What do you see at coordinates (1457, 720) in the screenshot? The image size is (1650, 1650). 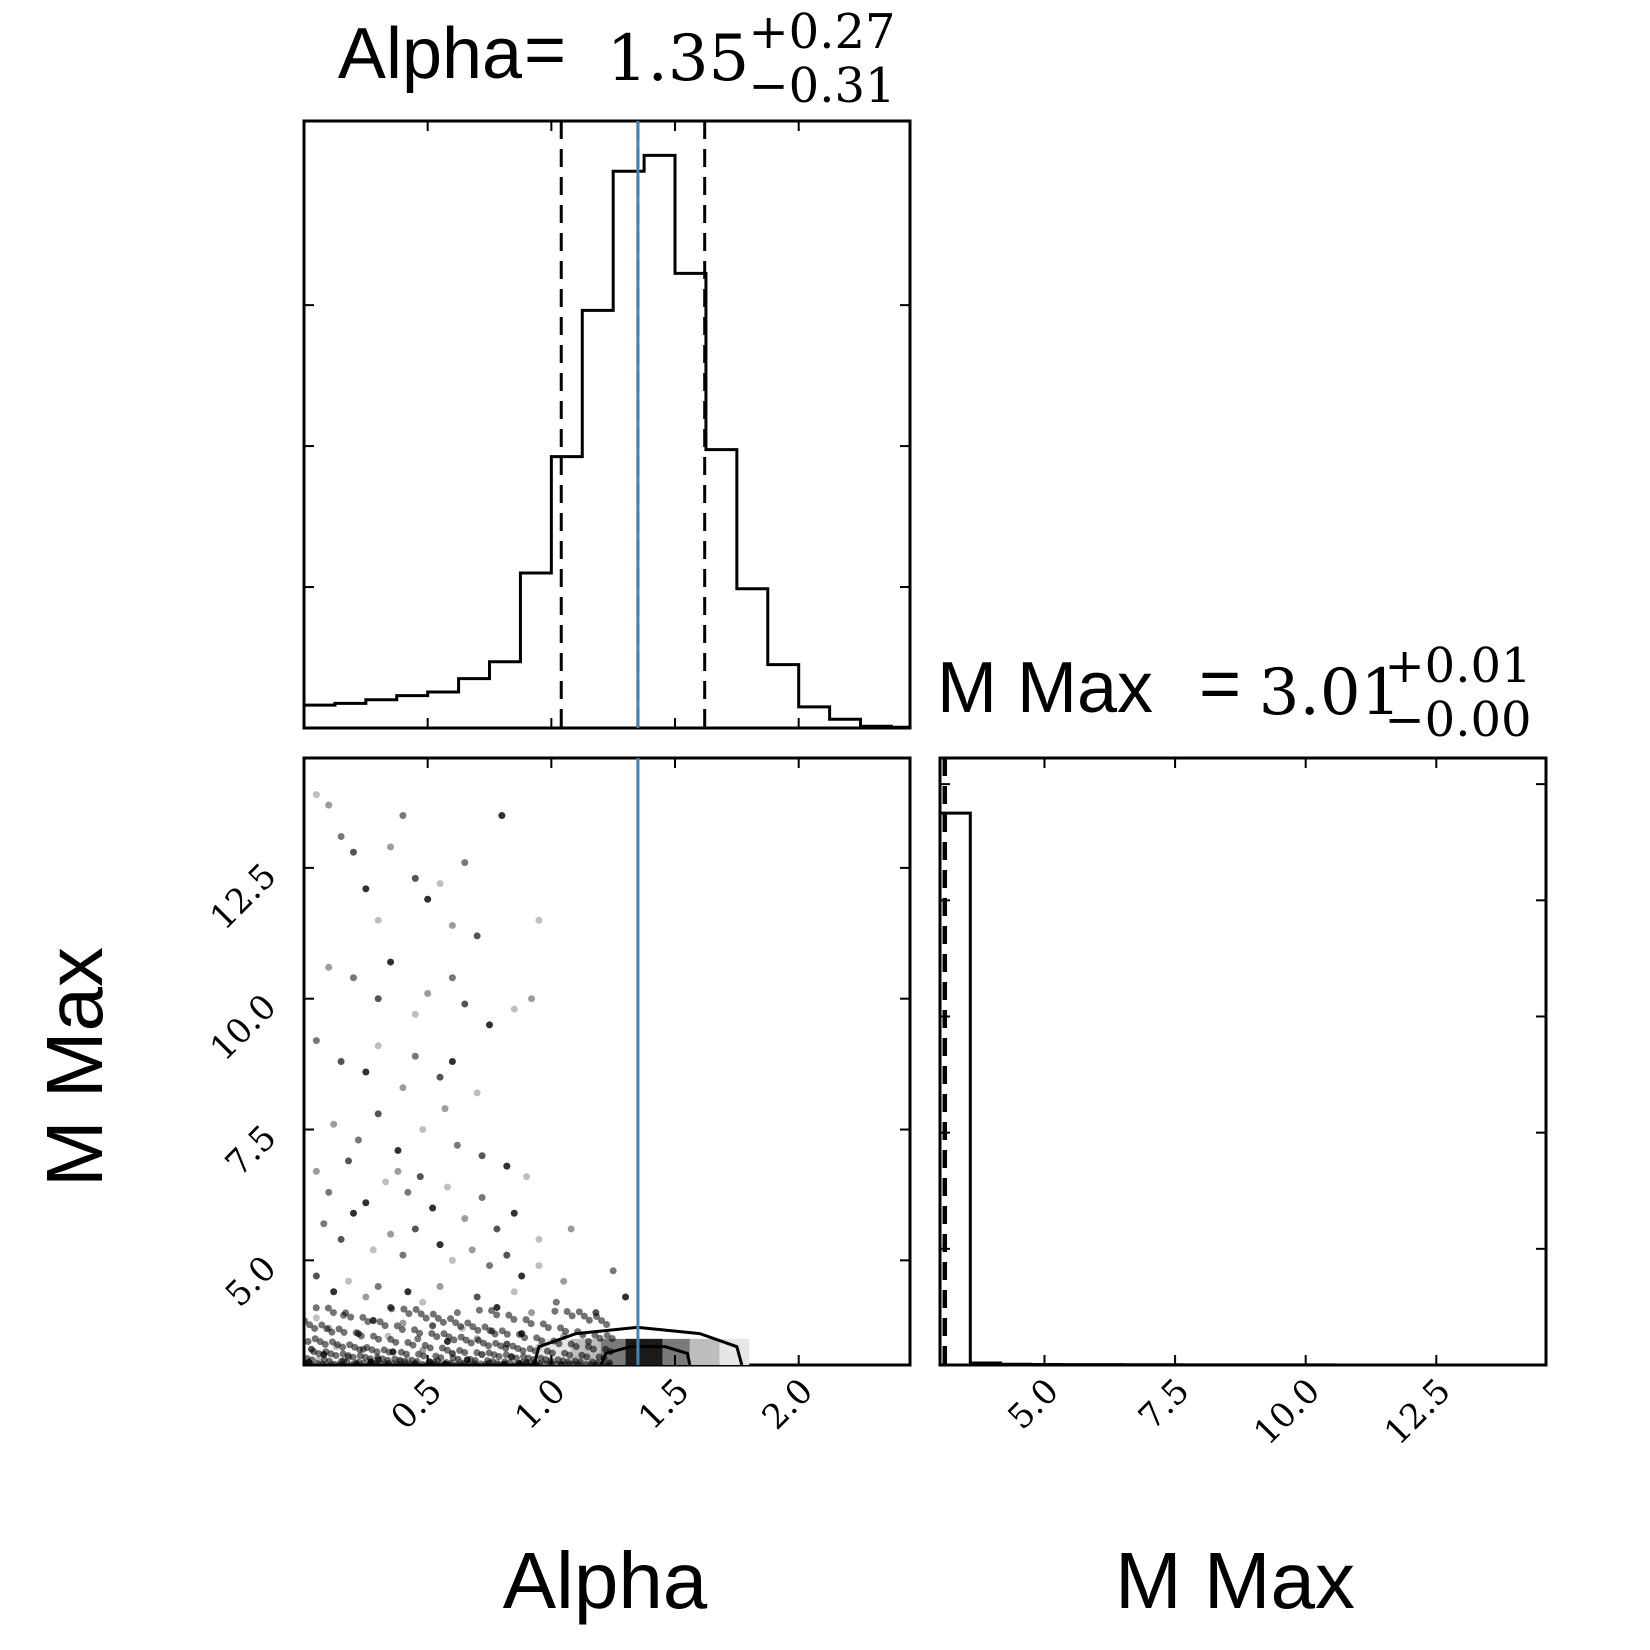 I see `mmax-title-minus: −0.00` at bounding box center [1457, 720].